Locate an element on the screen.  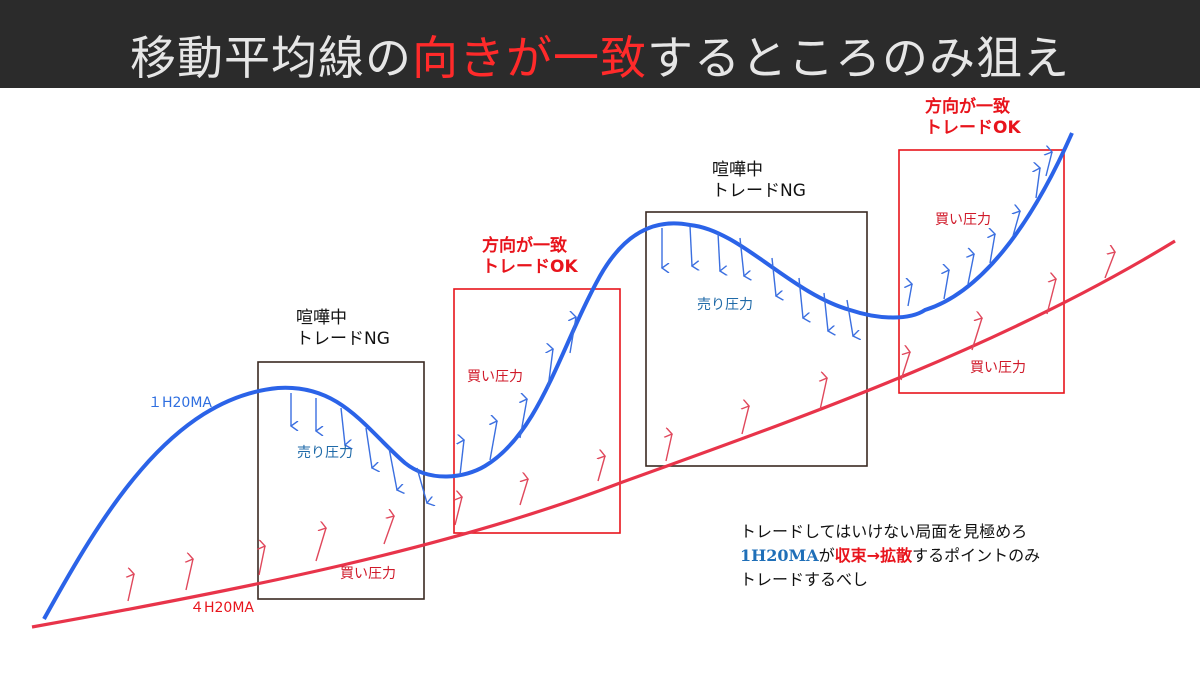
ma-4h-label: ４H20MA is located at coordinates (222, 608).